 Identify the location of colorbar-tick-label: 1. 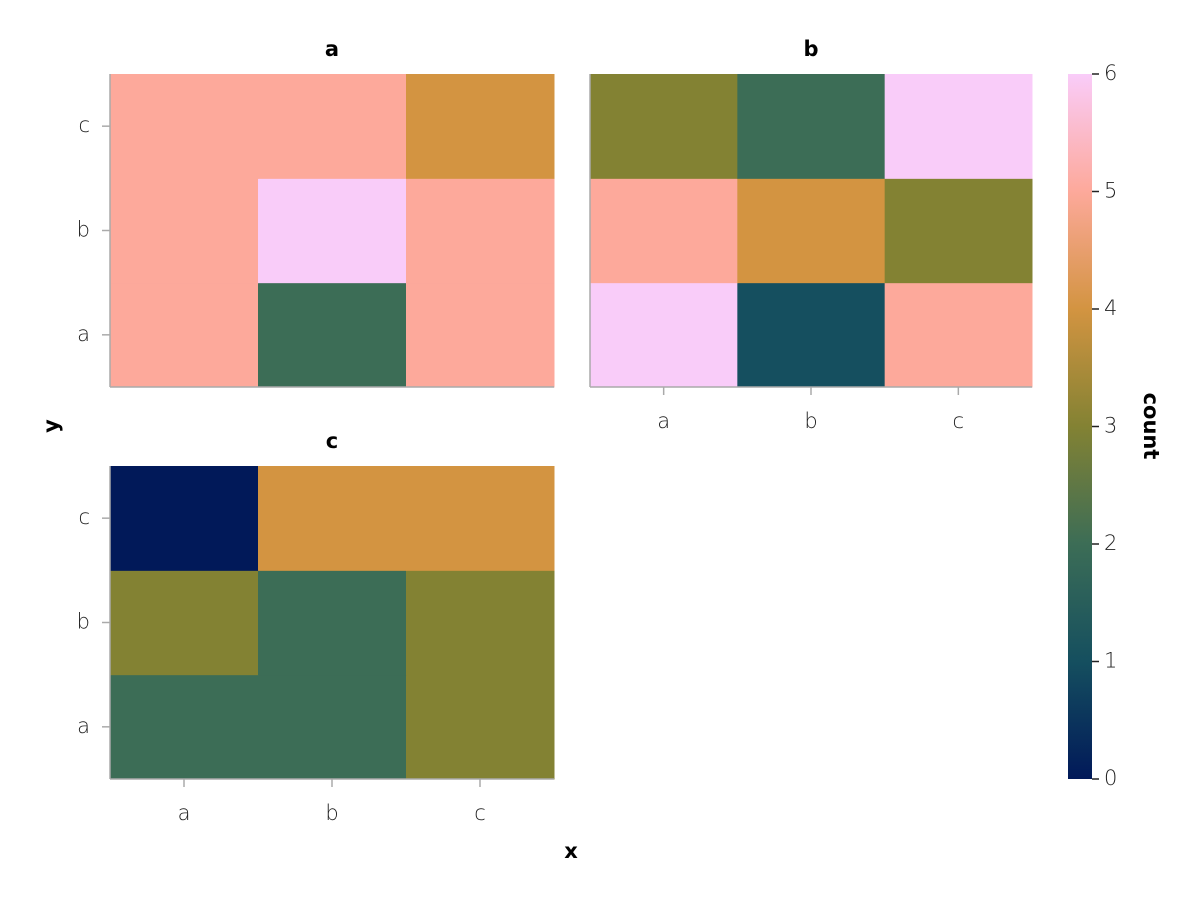
(1110, 661).